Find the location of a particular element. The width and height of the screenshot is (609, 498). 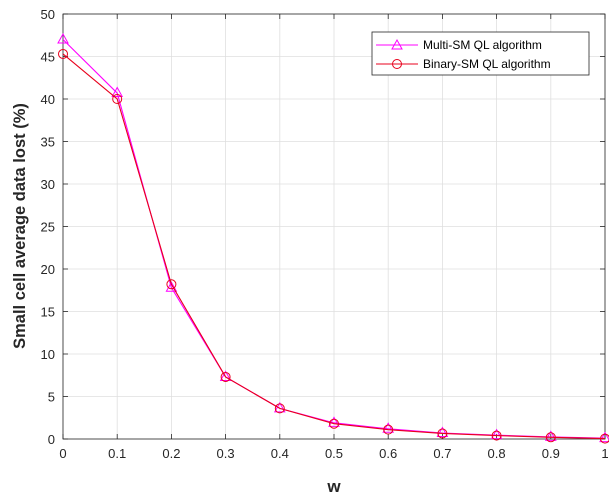

x-tick-label: 0.2 is located at coordinates (171, 453).